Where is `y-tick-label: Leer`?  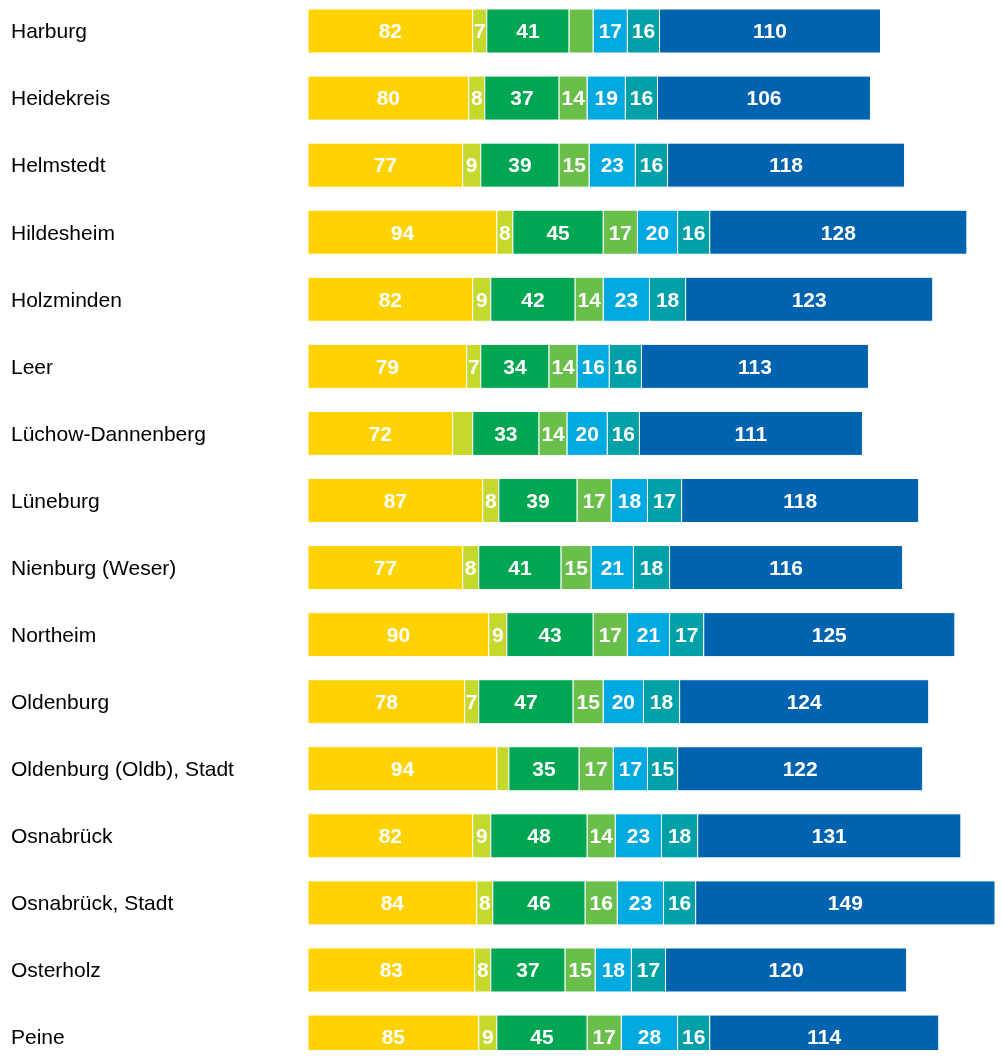
y-tick-label: Leer is located at coordinates (32, 366).